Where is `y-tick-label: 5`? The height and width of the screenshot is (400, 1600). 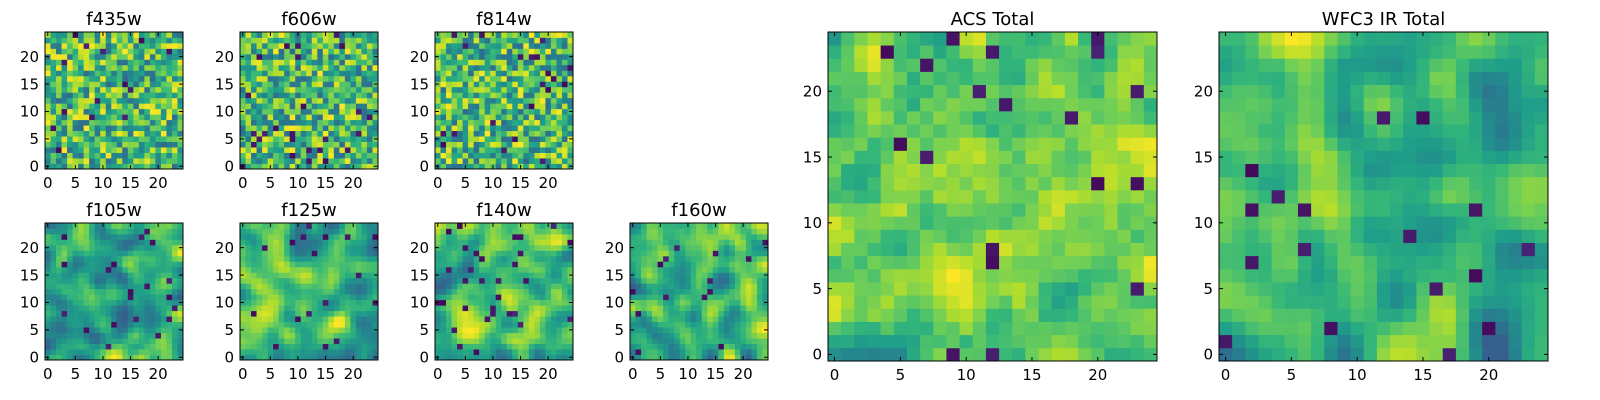 y-tick-label: 5 is located at coordinates (424, 330).